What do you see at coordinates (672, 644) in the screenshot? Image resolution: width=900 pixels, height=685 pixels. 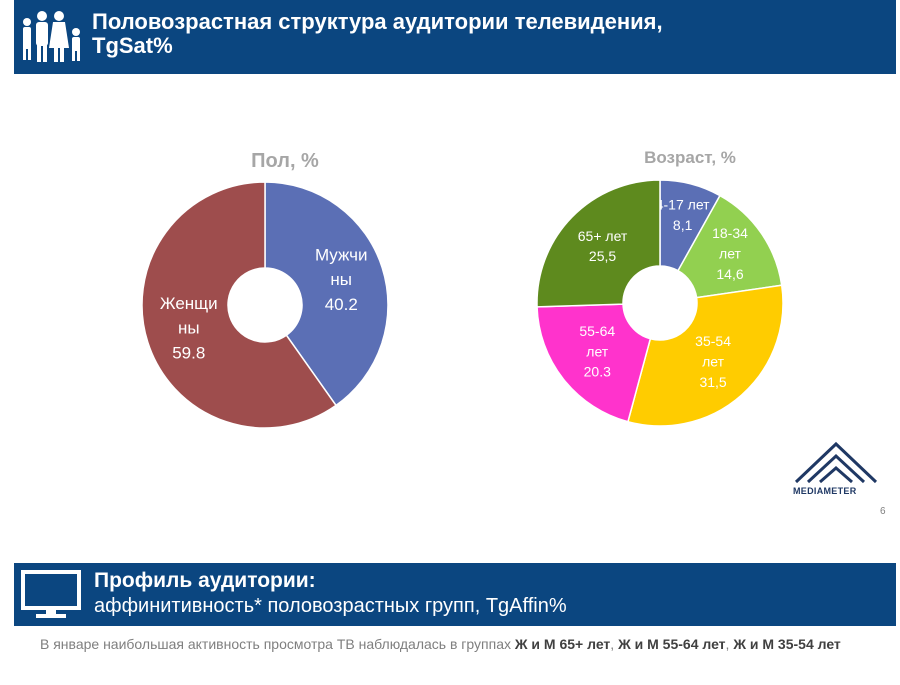 I see `footnote-group-55-64: Ж и М 55-64 лет` at bounding box center [672, 644].